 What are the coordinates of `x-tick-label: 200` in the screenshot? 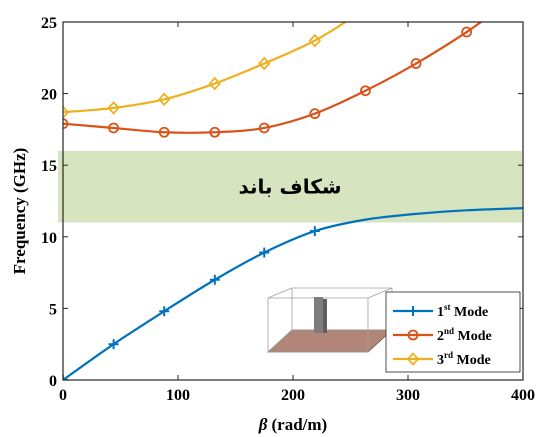 It's located at (293, 395).